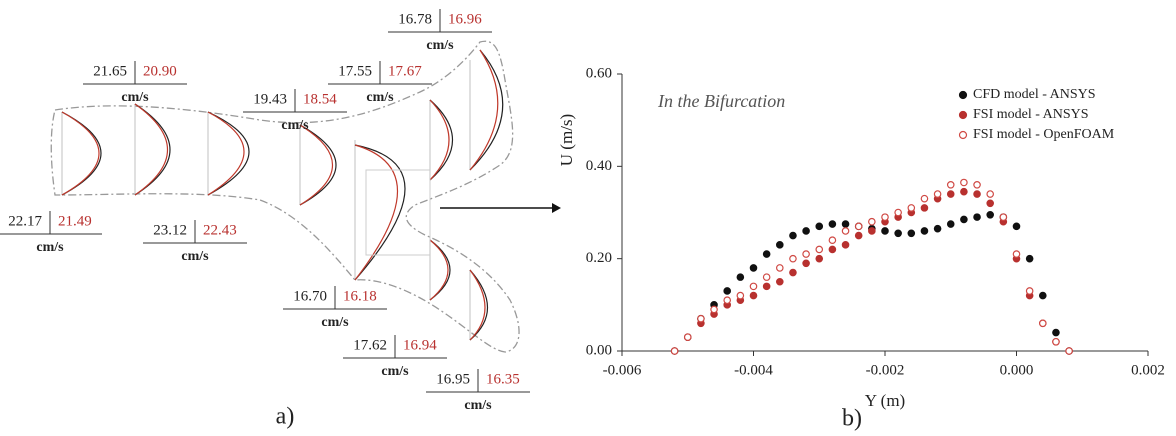 This screenshot has height=436, width=1176. I want to click on label-red: 16.18, so click(360, 296).